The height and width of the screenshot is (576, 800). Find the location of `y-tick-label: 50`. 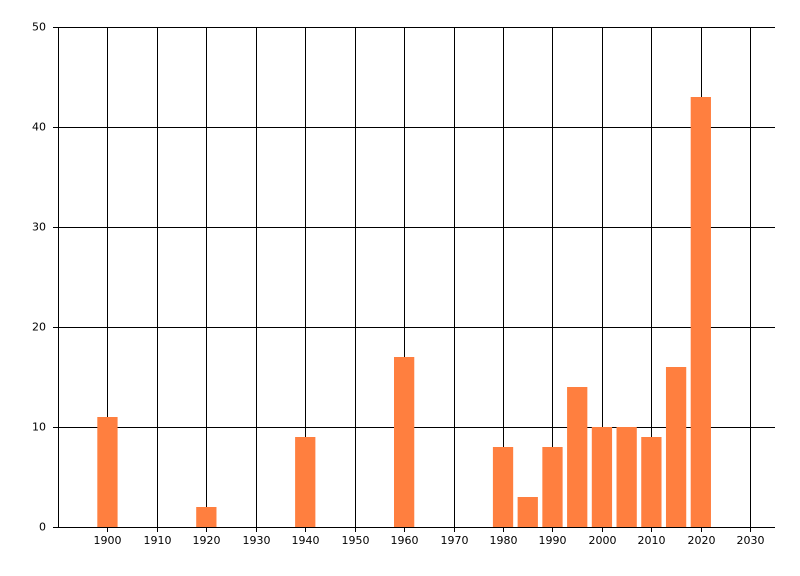

y-tick-label: 50 is located at coordinates (39, 27).